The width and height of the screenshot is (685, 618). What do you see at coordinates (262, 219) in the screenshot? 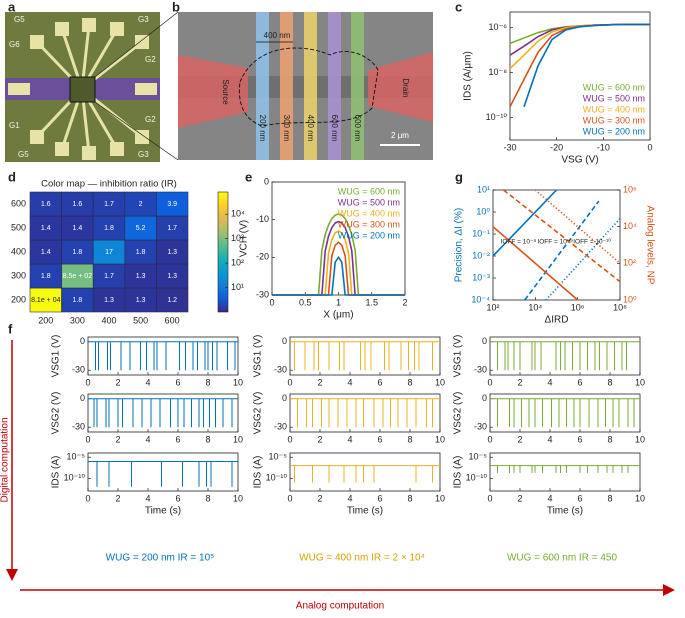
I see `y-tick-label: -10` at bounding box center [262, 219].